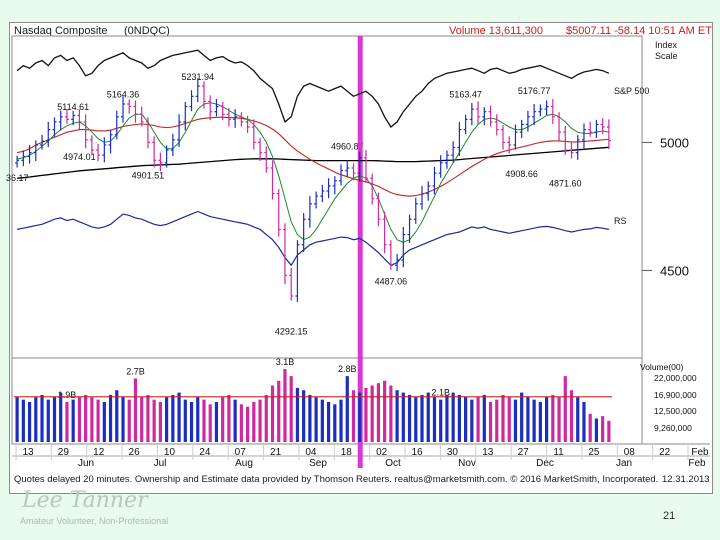  Describe the element at coordinates (465, 95) in the screenshot. I see `price-annotation-6: 5163.47` at that location.